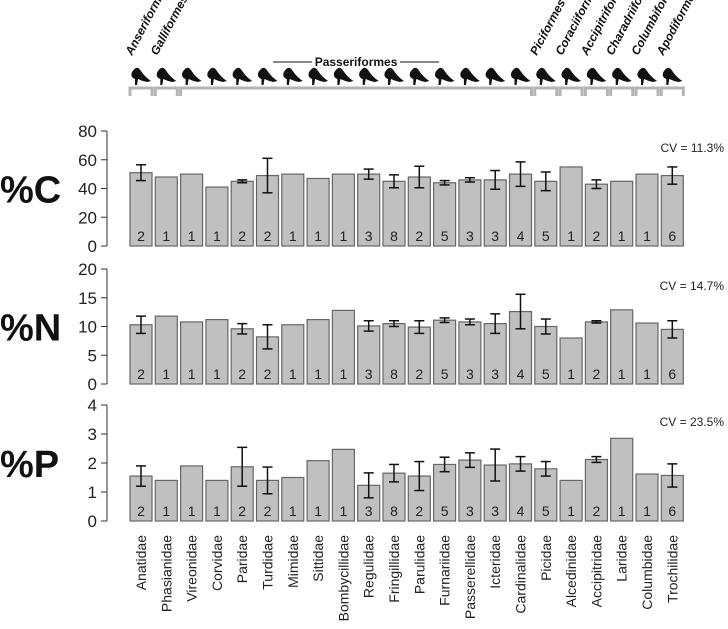 The width and height of the screenshot is (728, 629). I want to click on bar-phasianidae, so click(166, 500).